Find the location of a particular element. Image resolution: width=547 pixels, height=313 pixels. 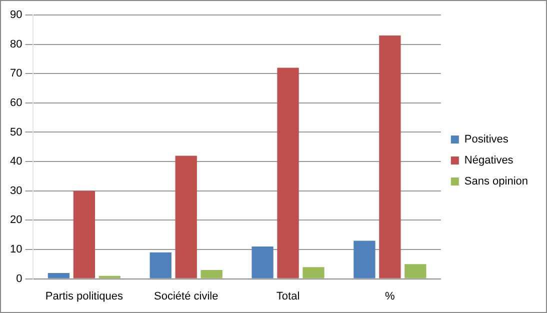

y-tick-label: 50 is located at coordinates (16, 132).